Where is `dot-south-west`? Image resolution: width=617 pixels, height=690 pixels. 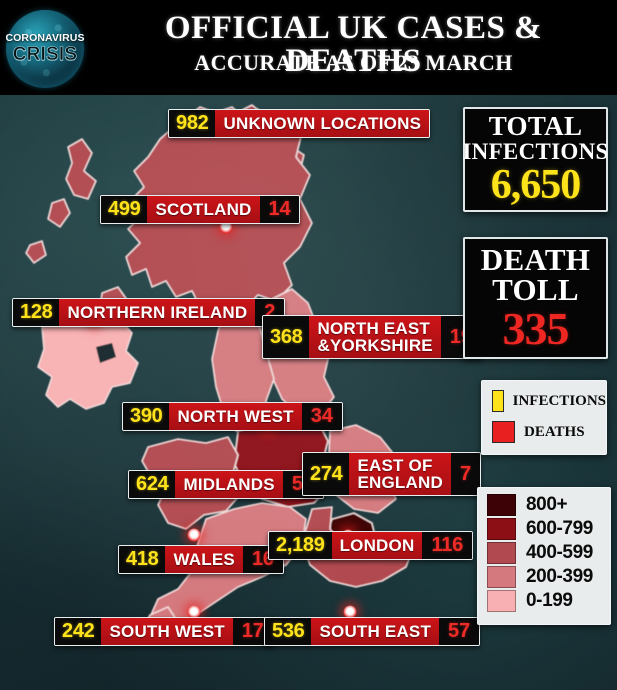
dot-south-west is located at coordinates (194, 612).